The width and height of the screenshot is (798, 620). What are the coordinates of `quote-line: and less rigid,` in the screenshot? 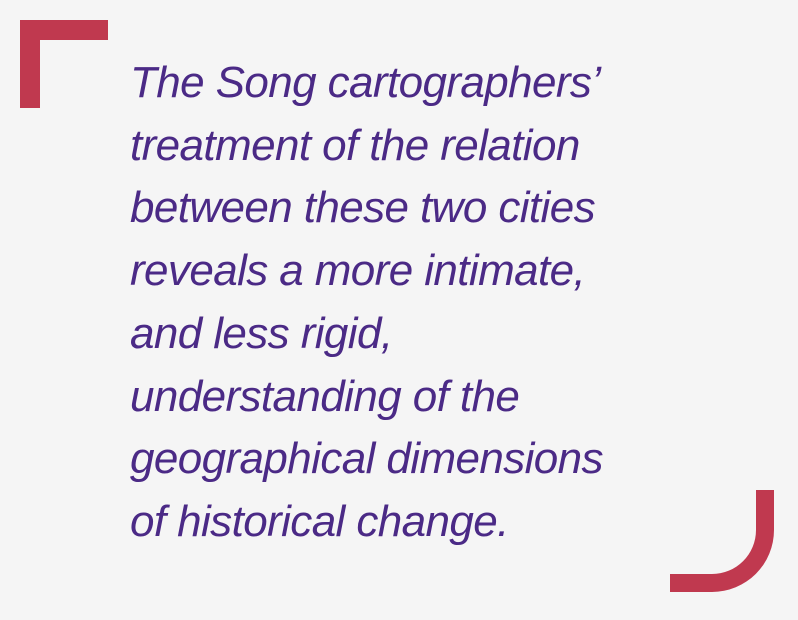 It's located at (261, 333).